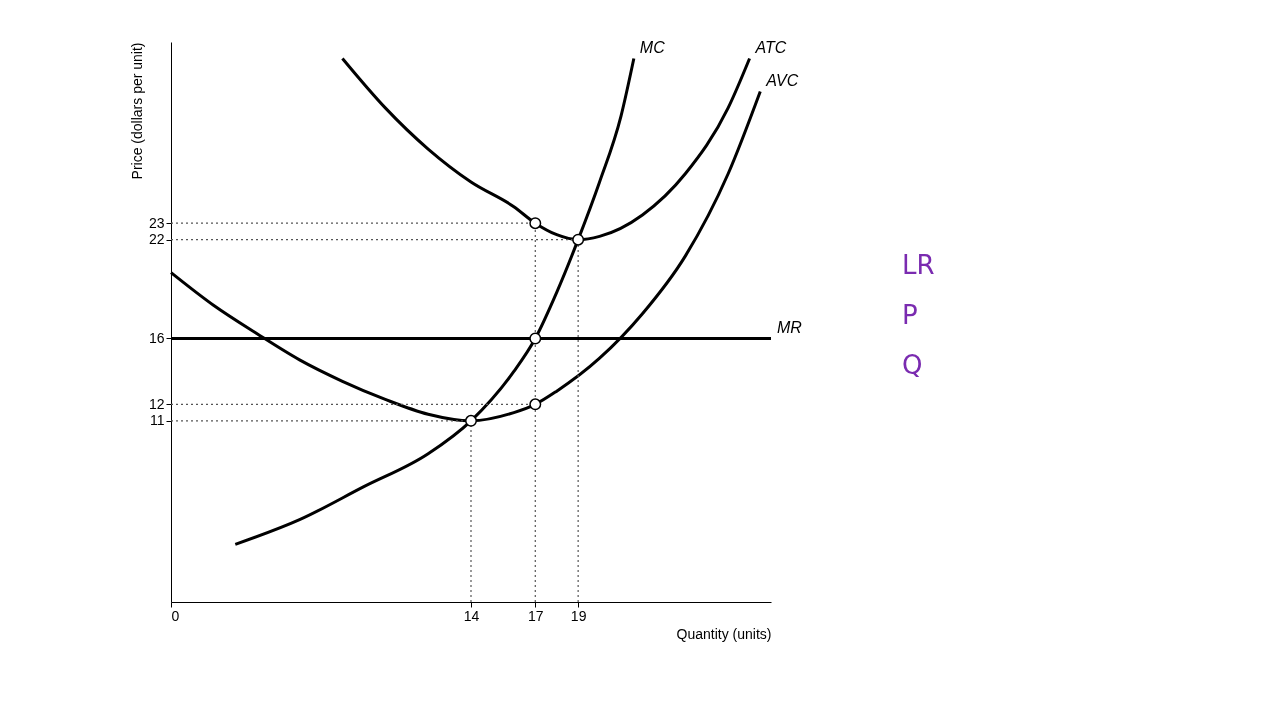  I want to click on text: P, so click(910, 315).